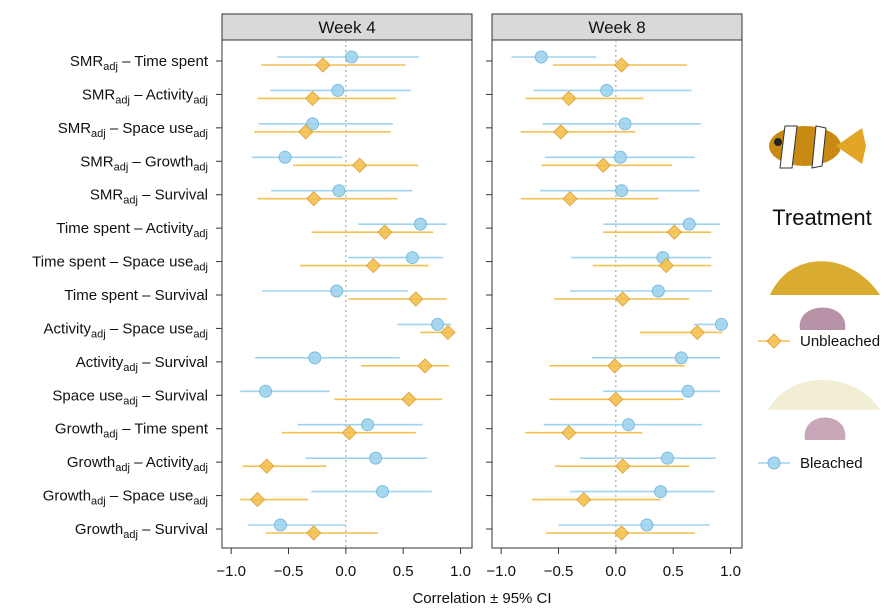 This screenshot has height=613, width=893. What do you see at coordinates (824, 410) in the screenshot?
I see `bleached-coral-illustration` at bounding box center [824, 410].